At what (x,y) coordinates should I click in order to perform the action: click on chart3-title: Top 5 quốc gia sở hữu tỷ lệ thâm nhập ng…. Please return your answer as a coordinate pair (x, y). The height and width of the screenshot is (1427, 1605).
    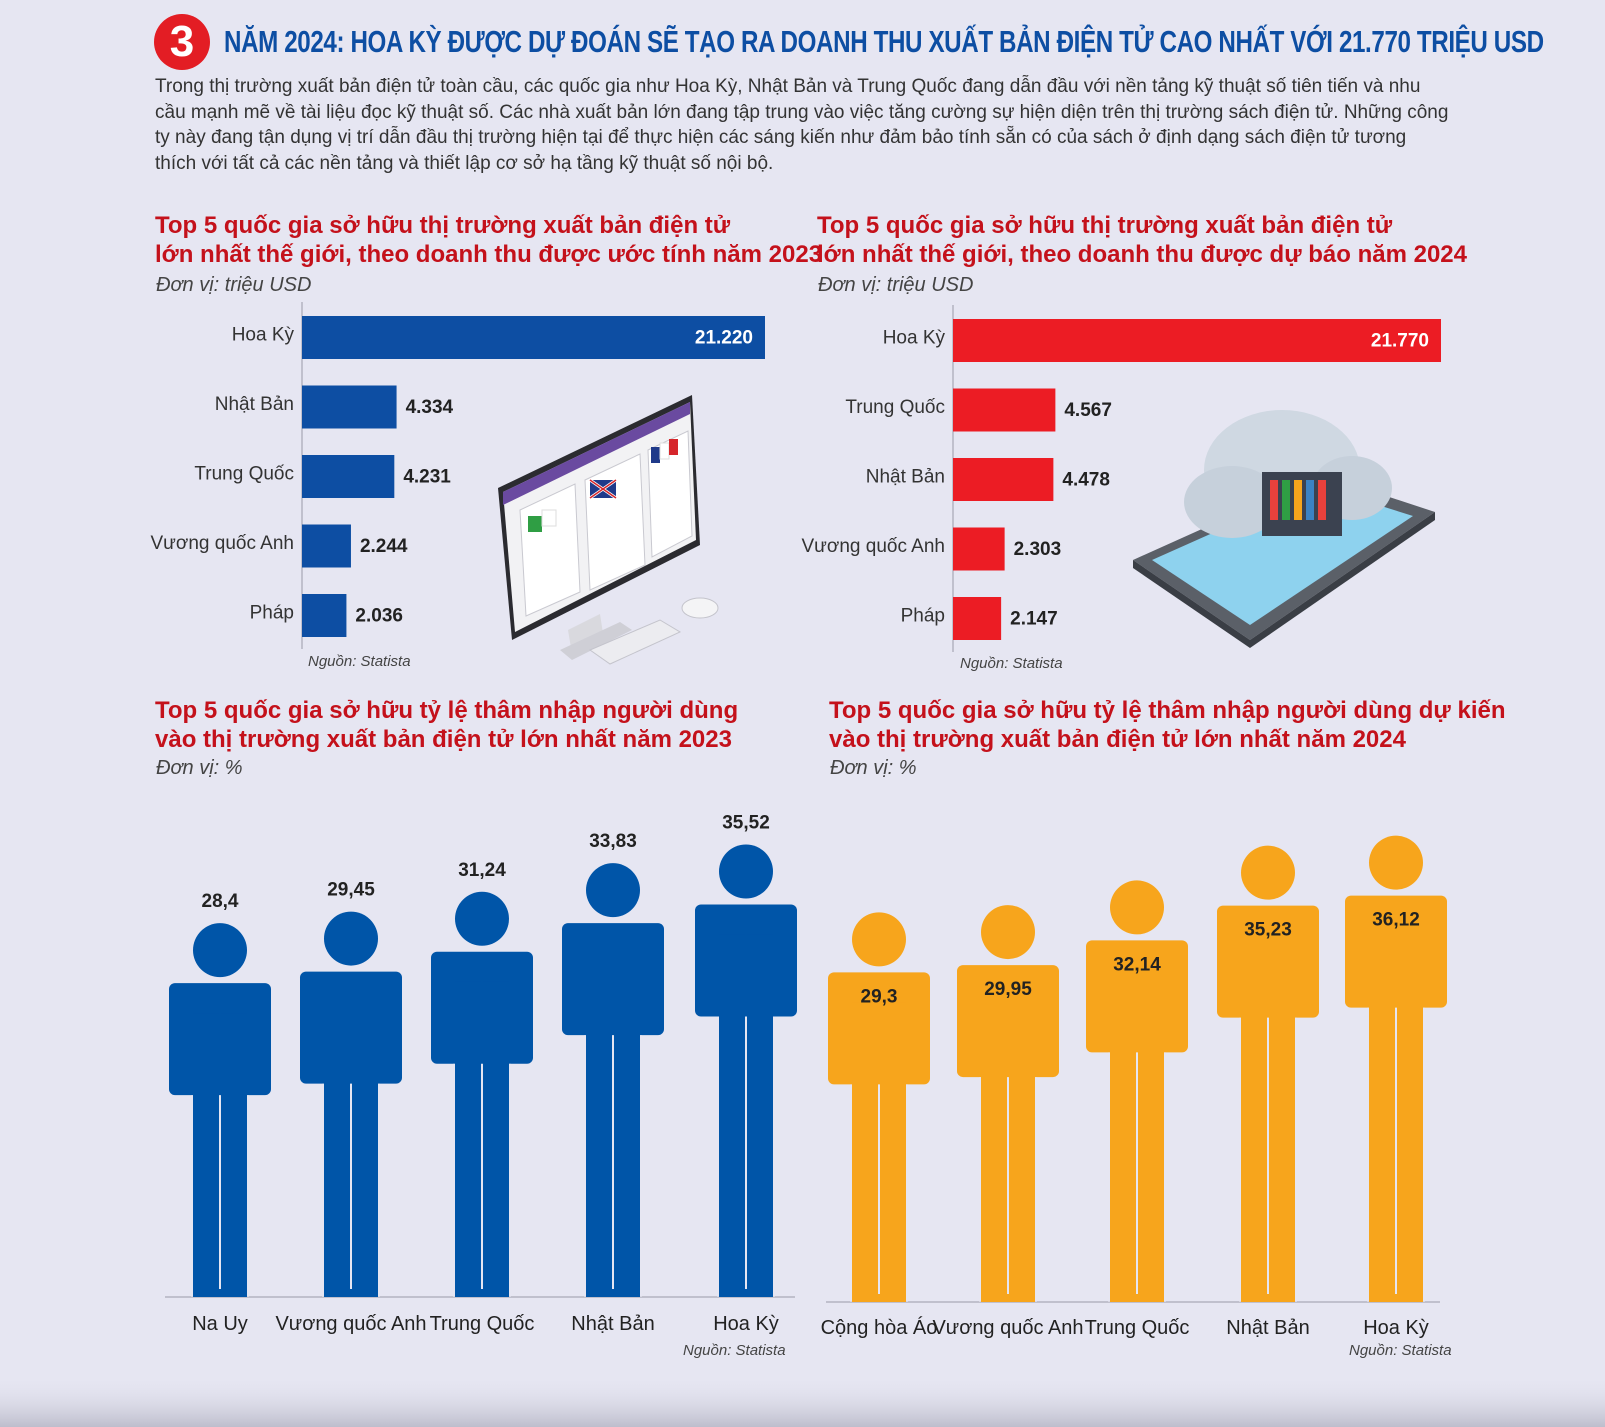
    Looking at the image, I should click on (446, 725).